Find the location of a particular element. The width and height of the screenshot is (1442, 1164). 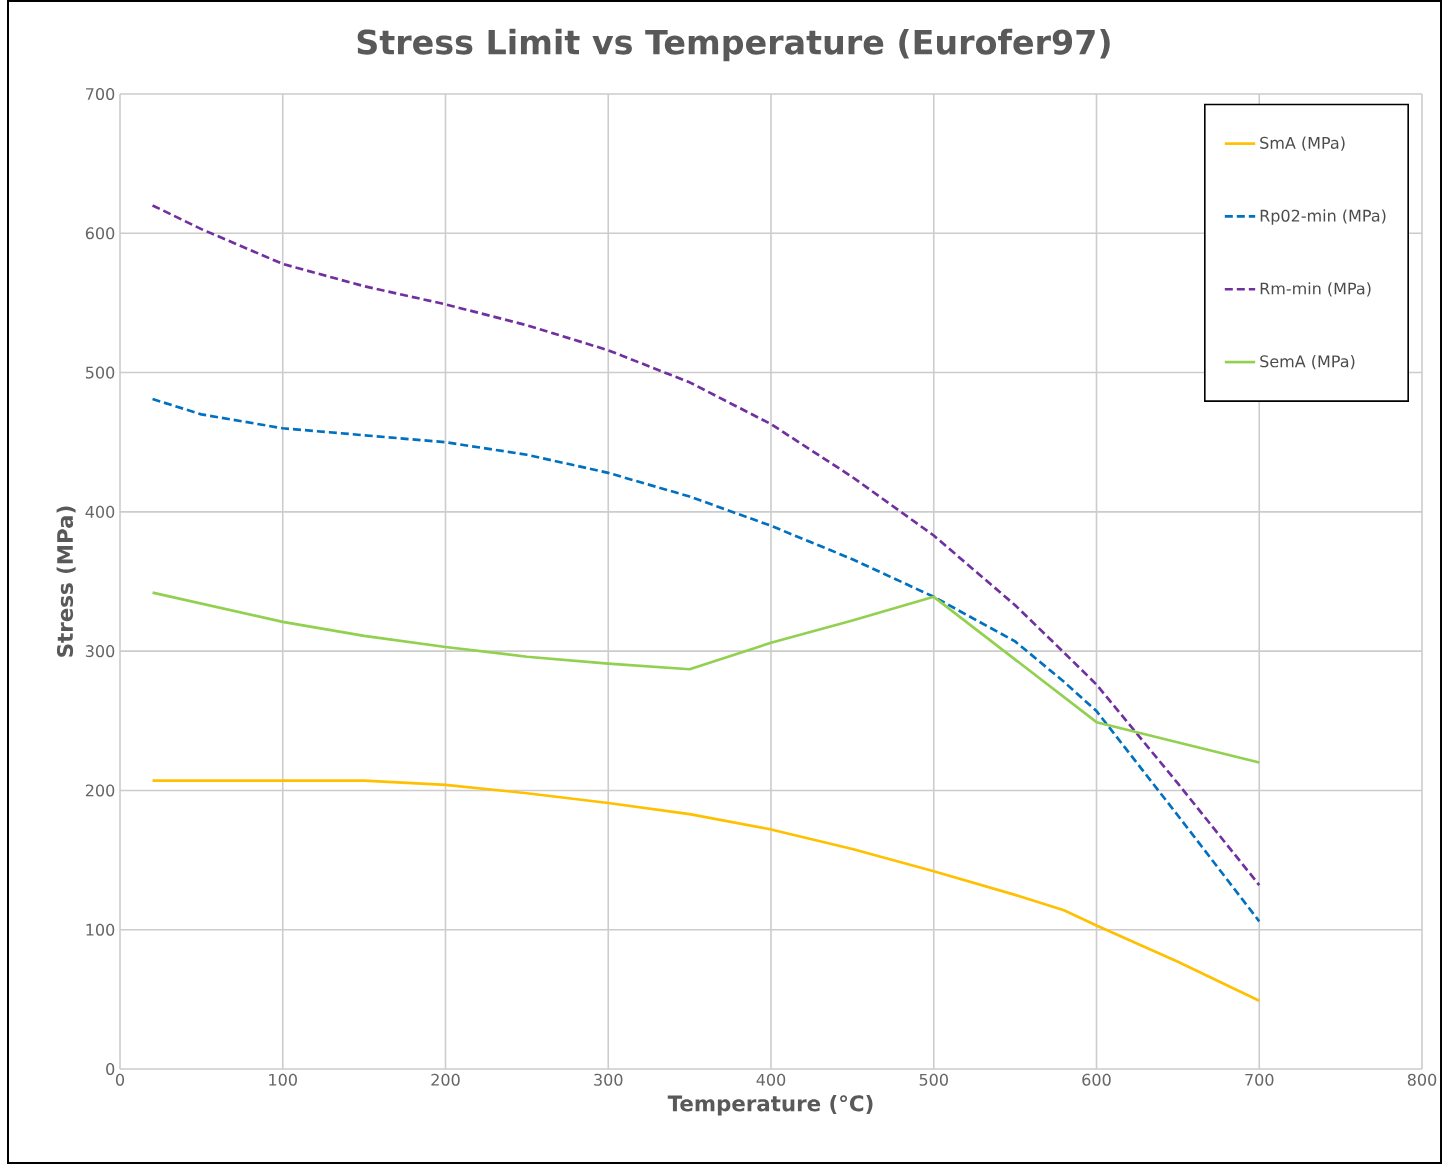

legend-label: SmA (MPa) is located at coordinates (1302, 143).